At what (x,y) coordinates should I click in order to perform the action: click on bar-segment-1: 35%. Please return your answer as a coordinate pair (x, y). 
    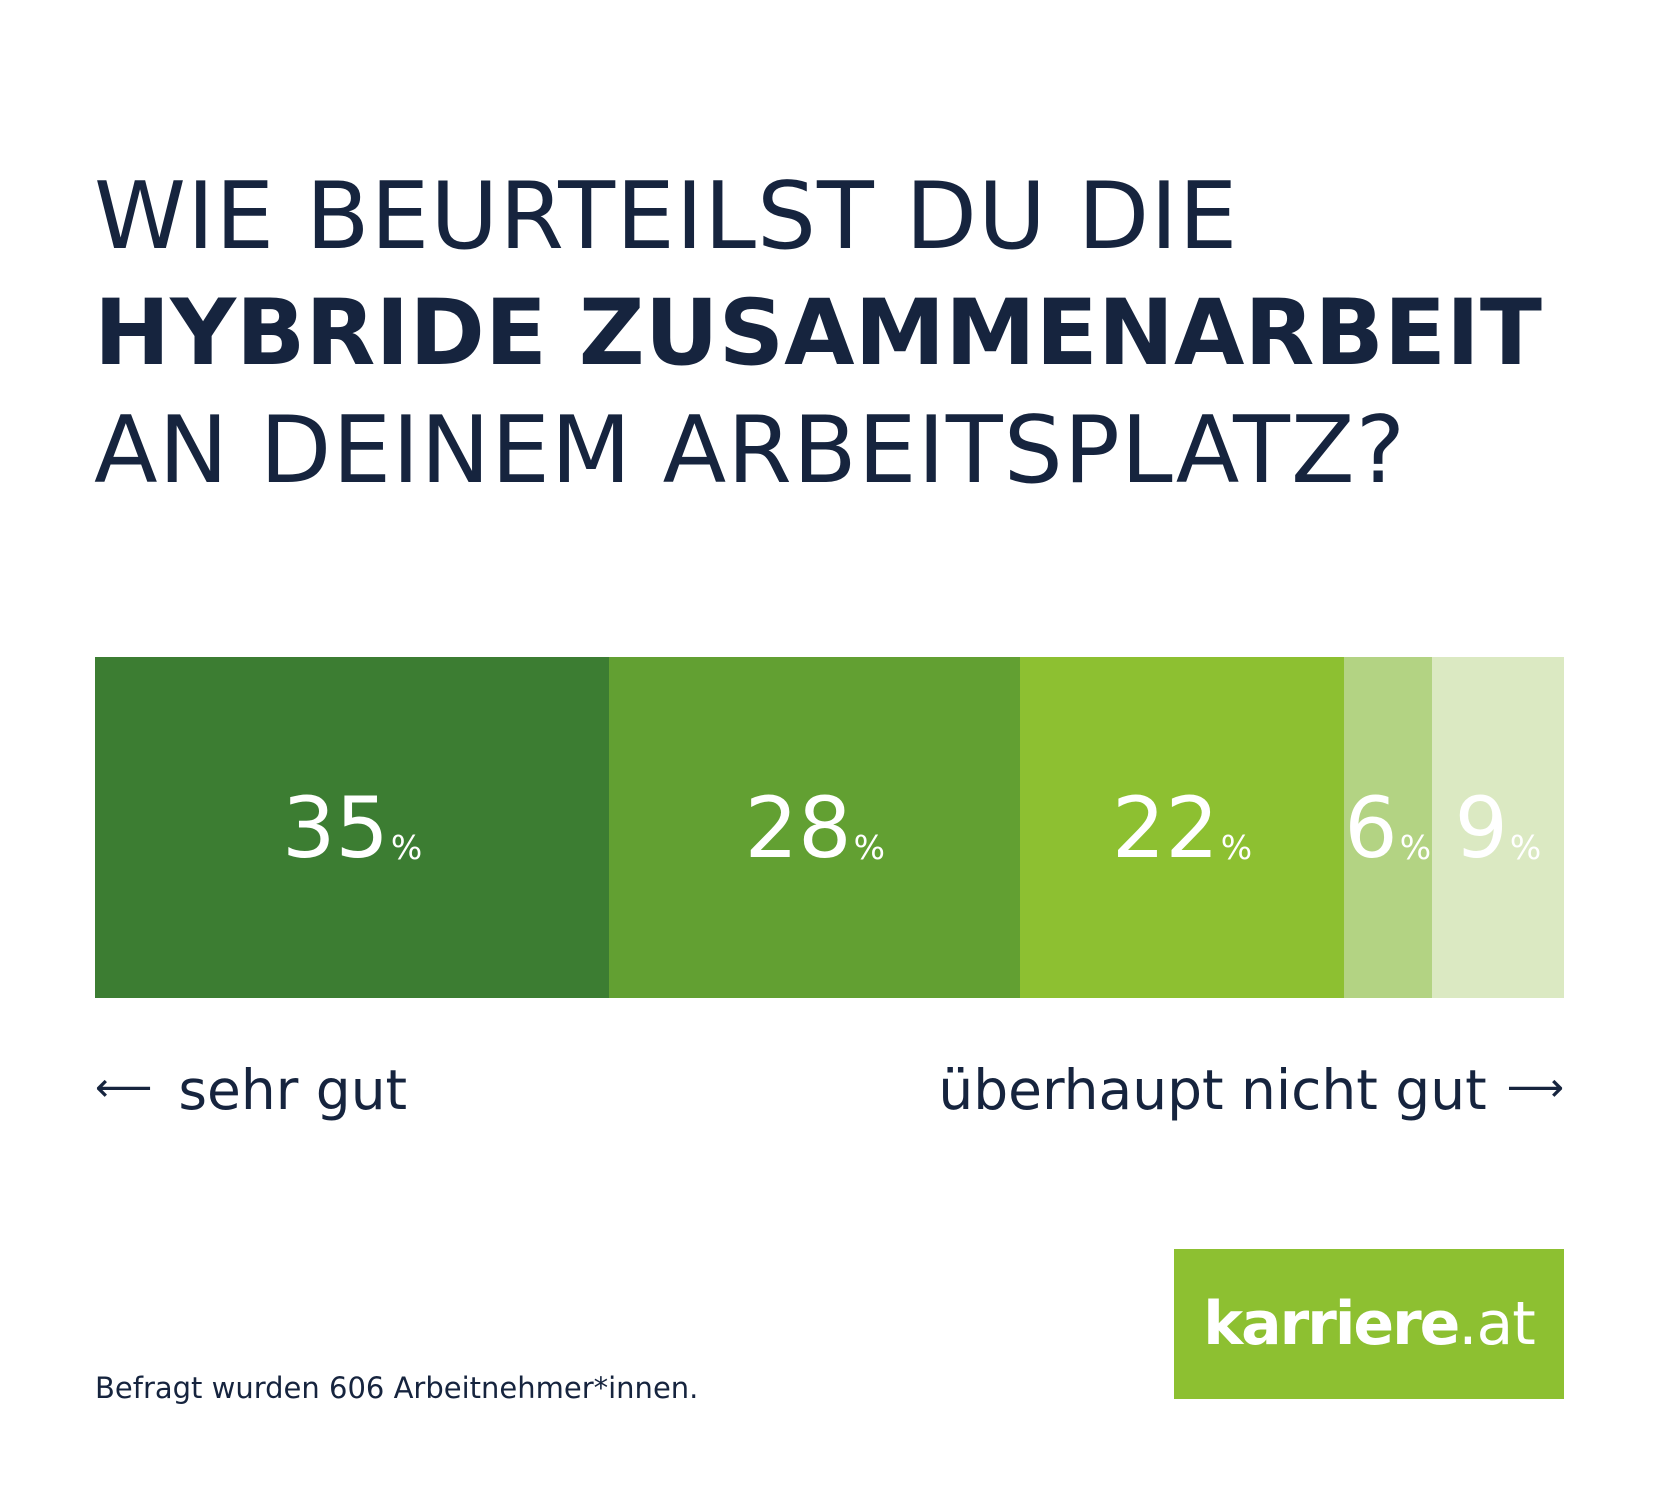
    Looking at the image, I should click on (352, 827).